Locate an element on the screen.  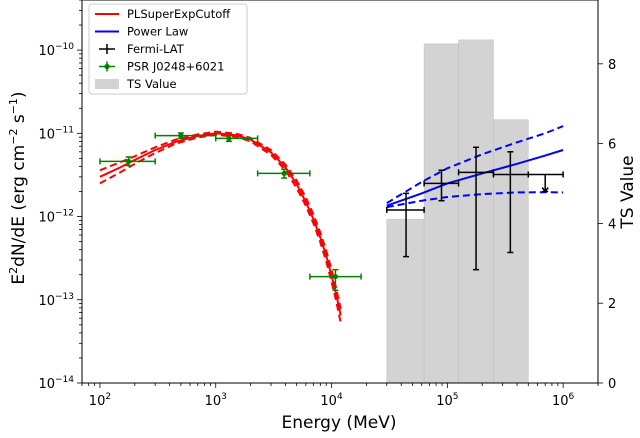
y-tick-label: 10−13 is located at coordinates (56, 300).